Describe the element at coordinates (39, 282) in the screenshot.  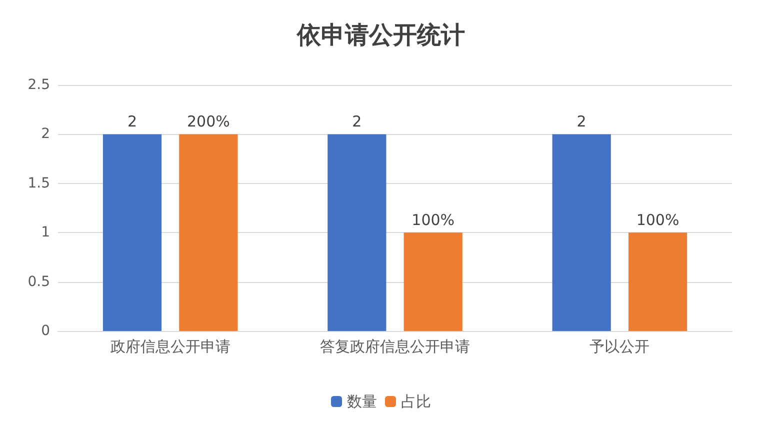
I see `y-tick-label: 0.5` at that location.